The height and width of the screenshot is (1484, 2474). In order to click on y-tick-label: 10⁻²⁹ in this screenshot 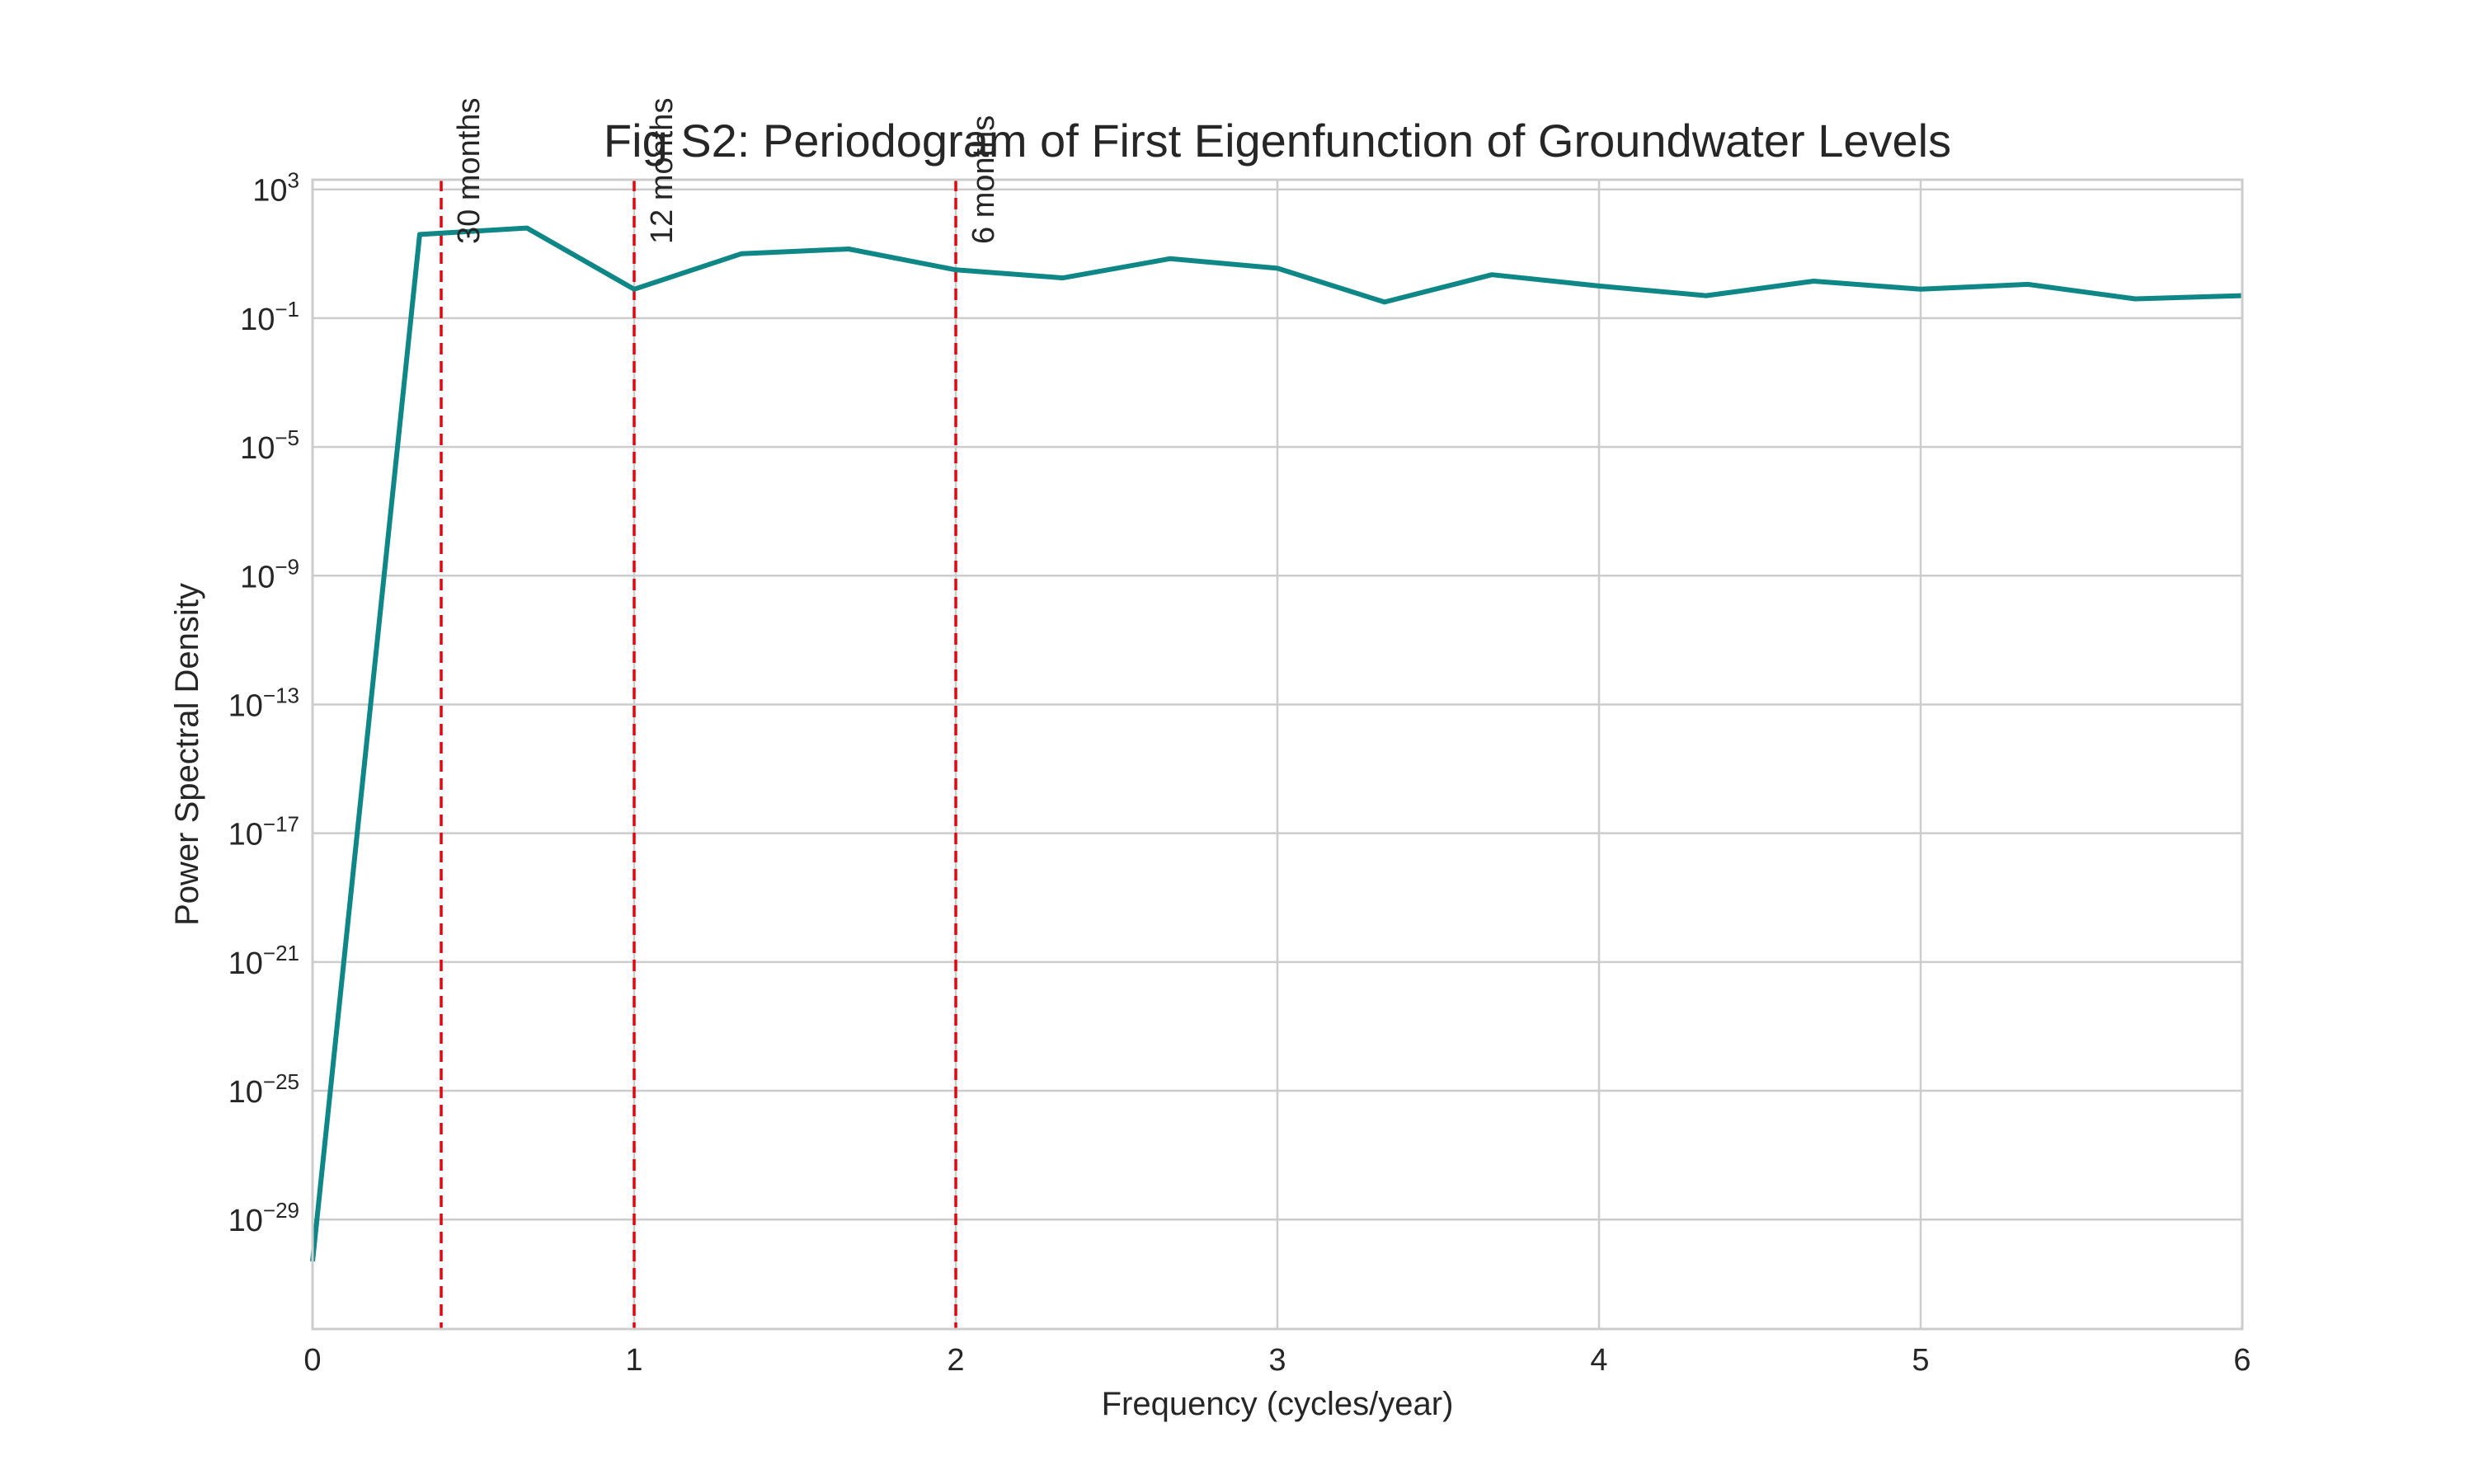, I will do `click(263, 1218)`.